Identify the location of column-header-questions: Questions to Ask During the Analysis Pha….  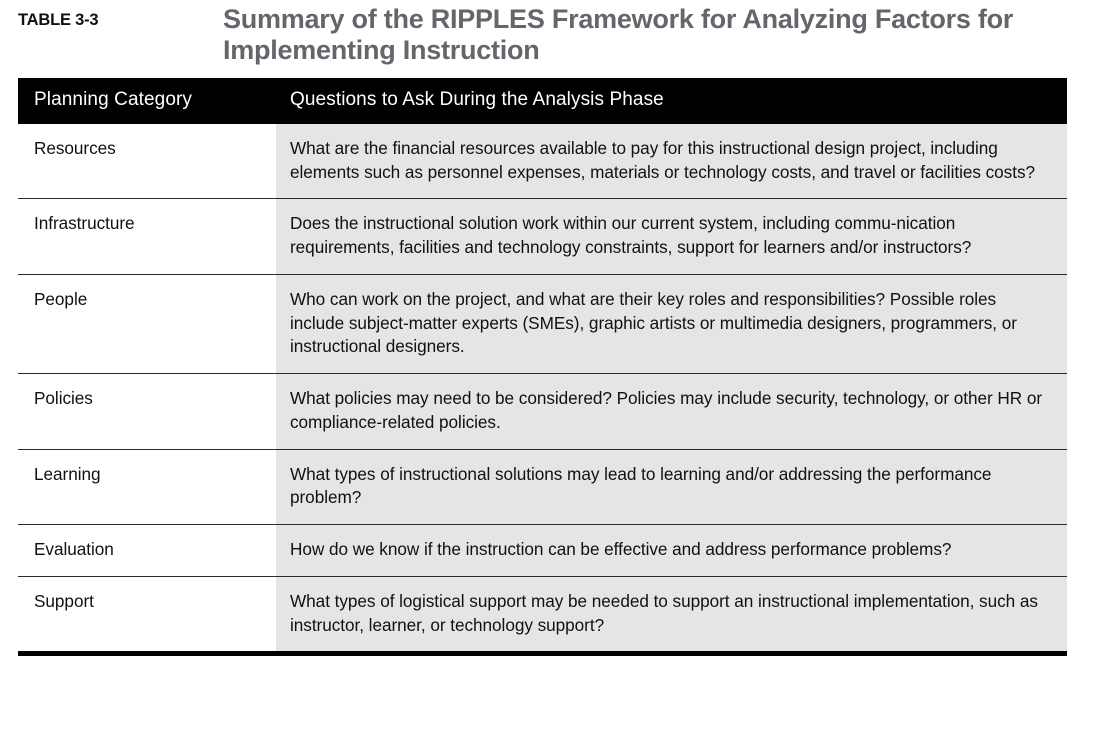
(671, 101).